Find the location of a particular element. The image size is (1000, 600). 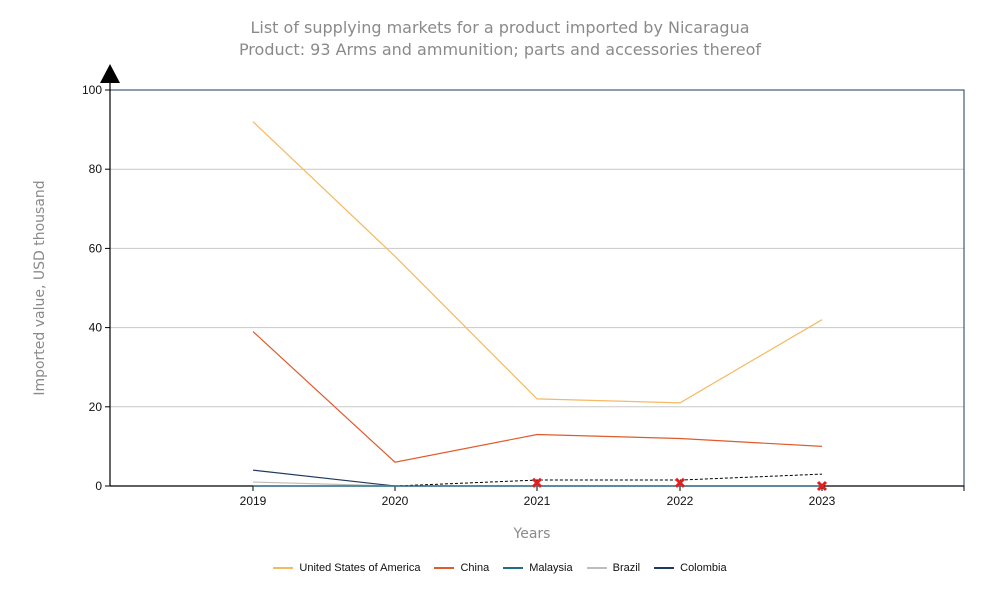

y-tick-label: 60 is located at coordinates (96, 248).